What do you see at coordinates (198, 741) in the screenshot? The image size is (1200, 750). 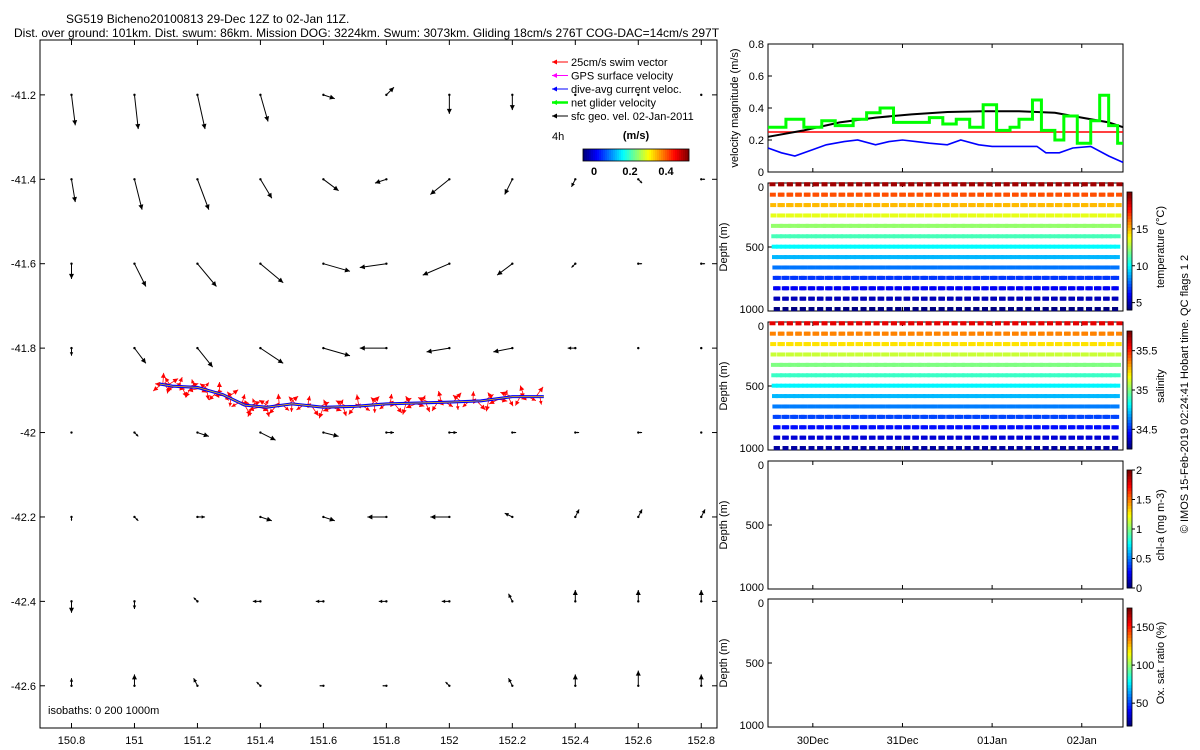 I see `map-x-tick-label: 151.2` at bounding box center [198, 741].